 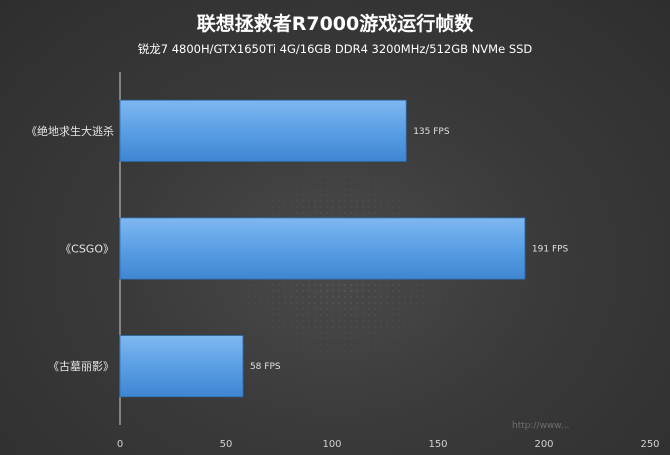 I want to click on chart-title: 联想拯救者R7000游戏运行帧数, so click(x=336, y=23).